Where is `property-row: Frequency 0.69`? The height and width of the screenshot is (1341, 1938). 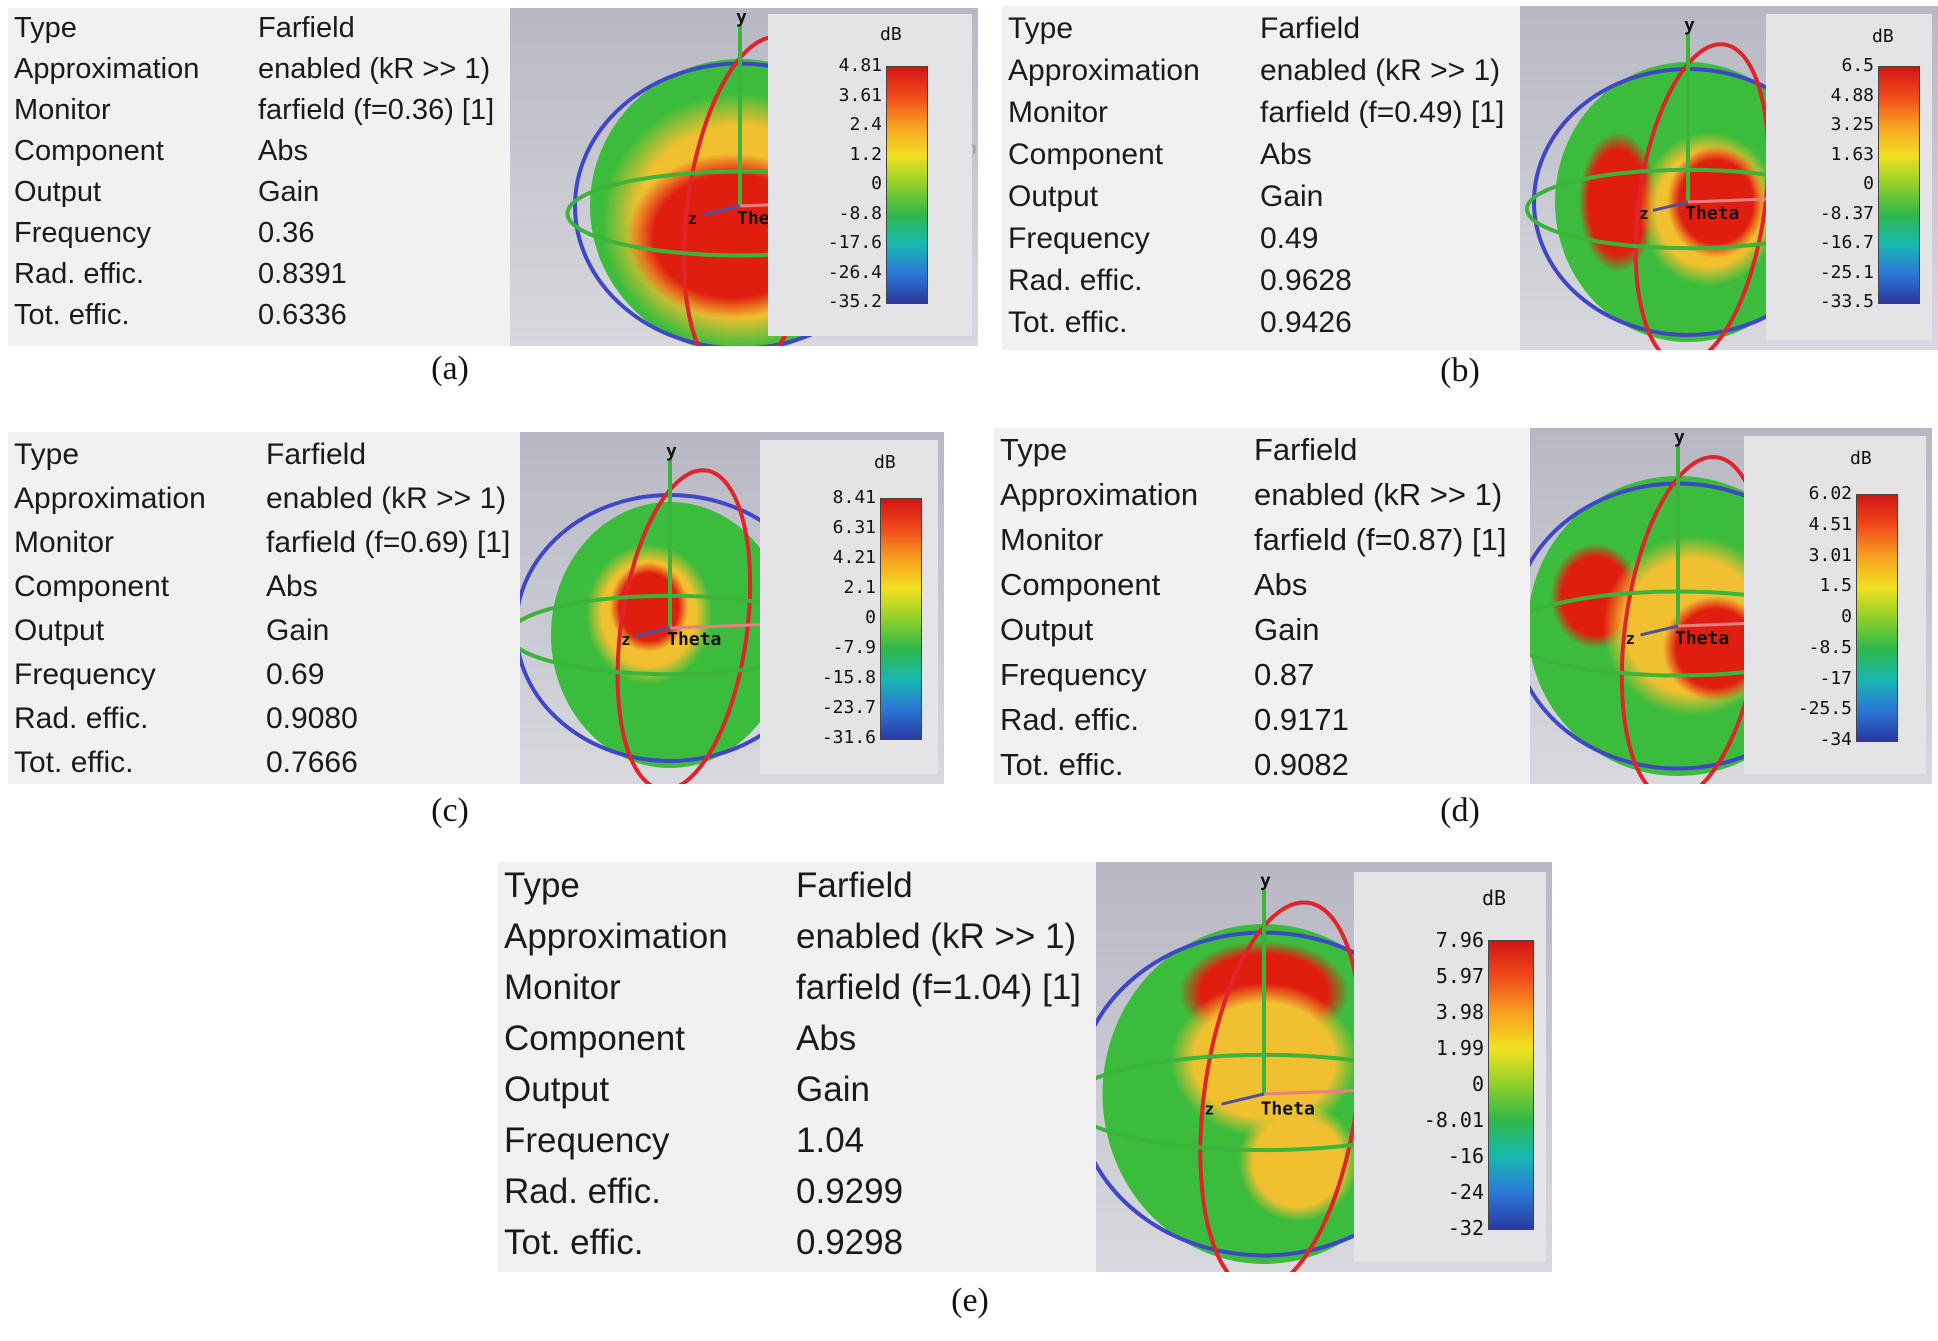 property-row: Frequency 0.69 is located at coordinates (267, 680).